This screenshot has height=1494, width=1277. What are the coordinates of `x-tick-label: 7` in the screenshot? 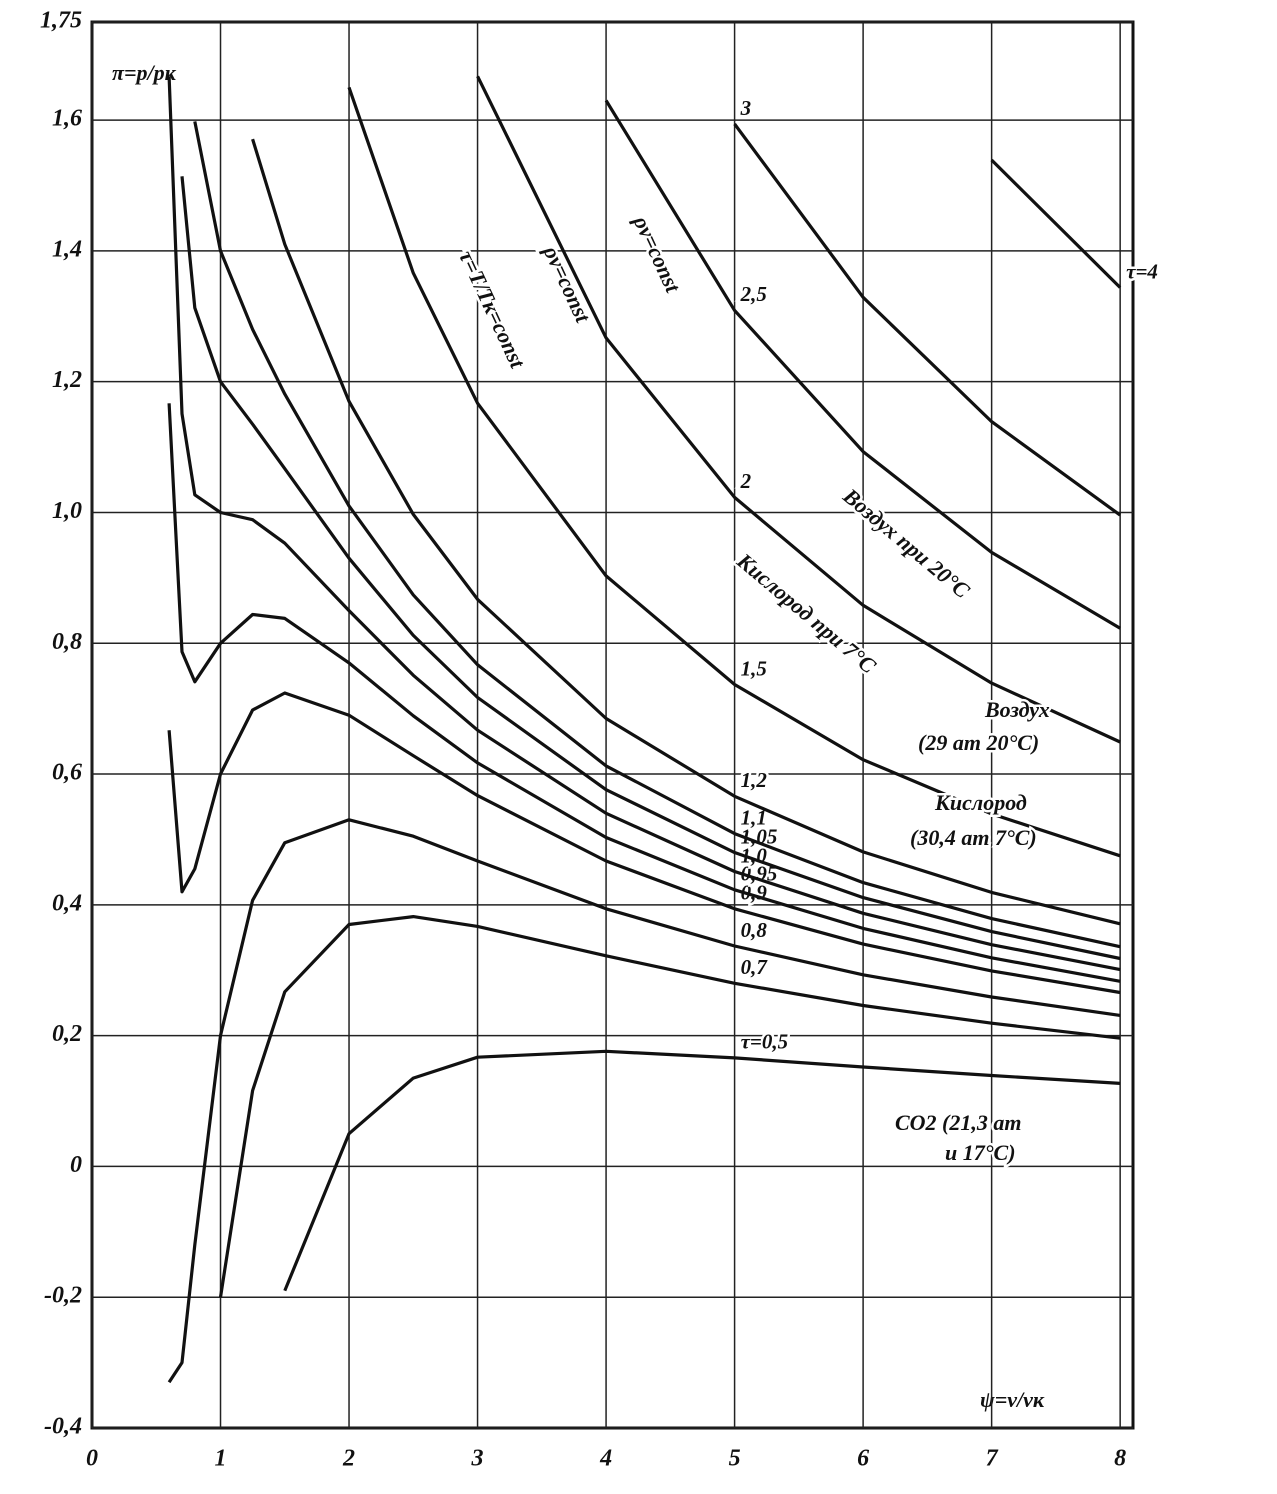 It's located at (992, 1459).